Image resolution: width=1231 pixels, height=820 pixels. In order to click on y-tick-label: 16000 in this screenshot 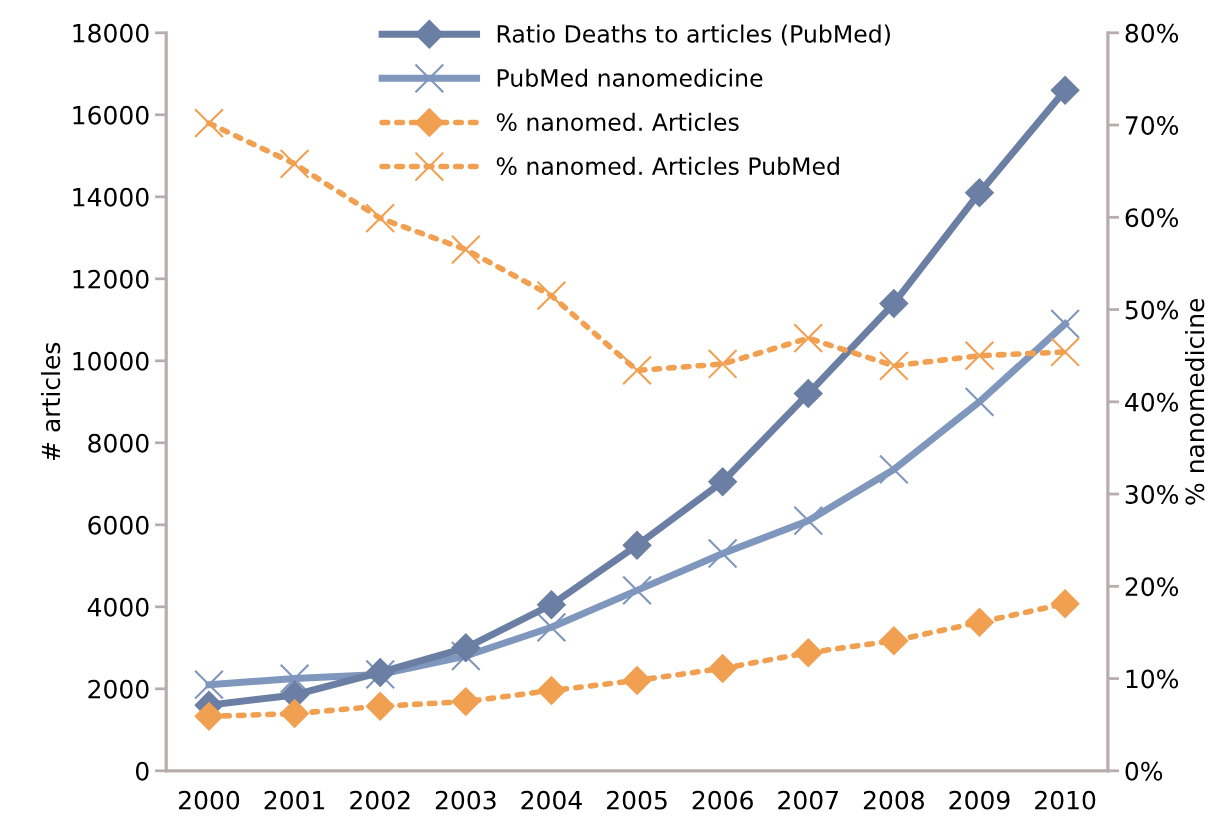, I will do `click(111, 115)`.